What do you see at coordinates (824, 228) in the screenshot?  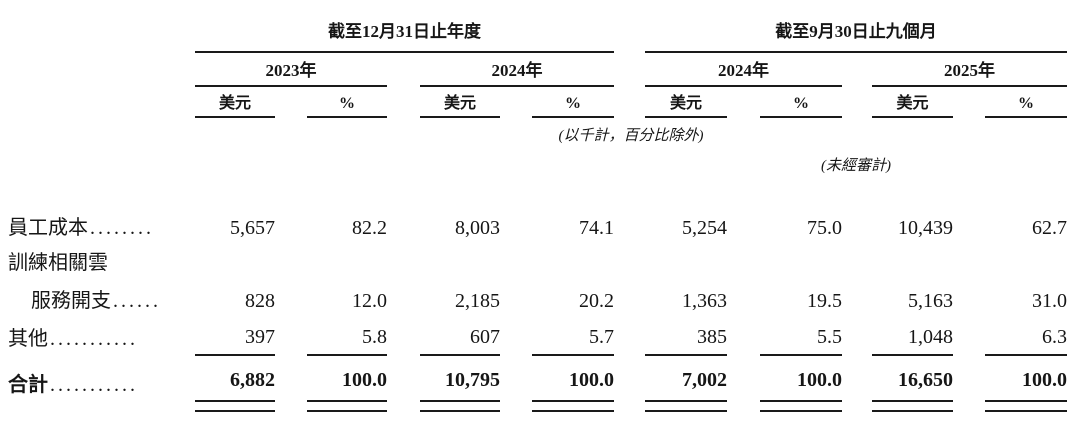 I see `table-cell: 75.0` at bounding box center [824, 228].